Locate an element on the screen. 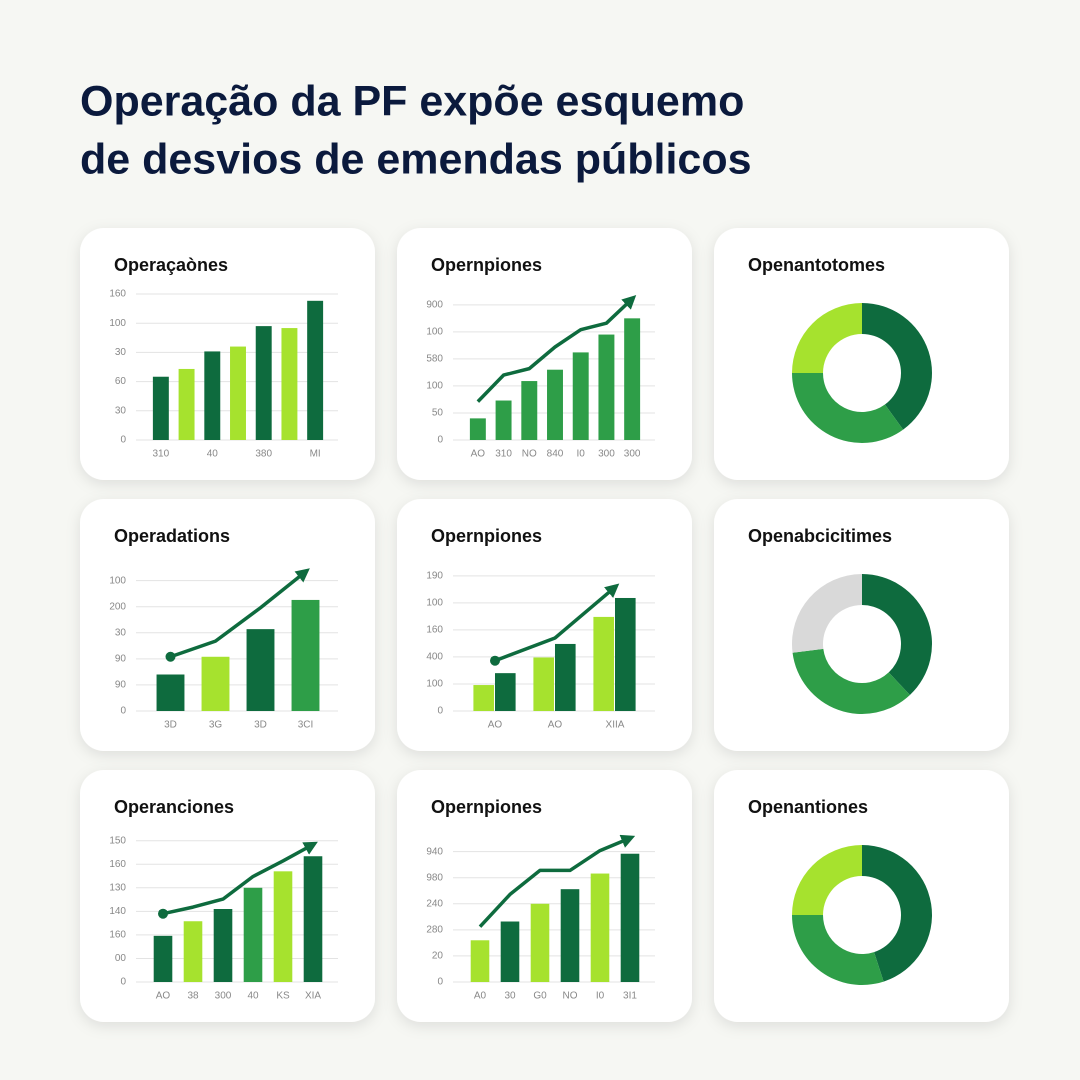  y-tick-label: 980 is located at coordinates (434, 877).